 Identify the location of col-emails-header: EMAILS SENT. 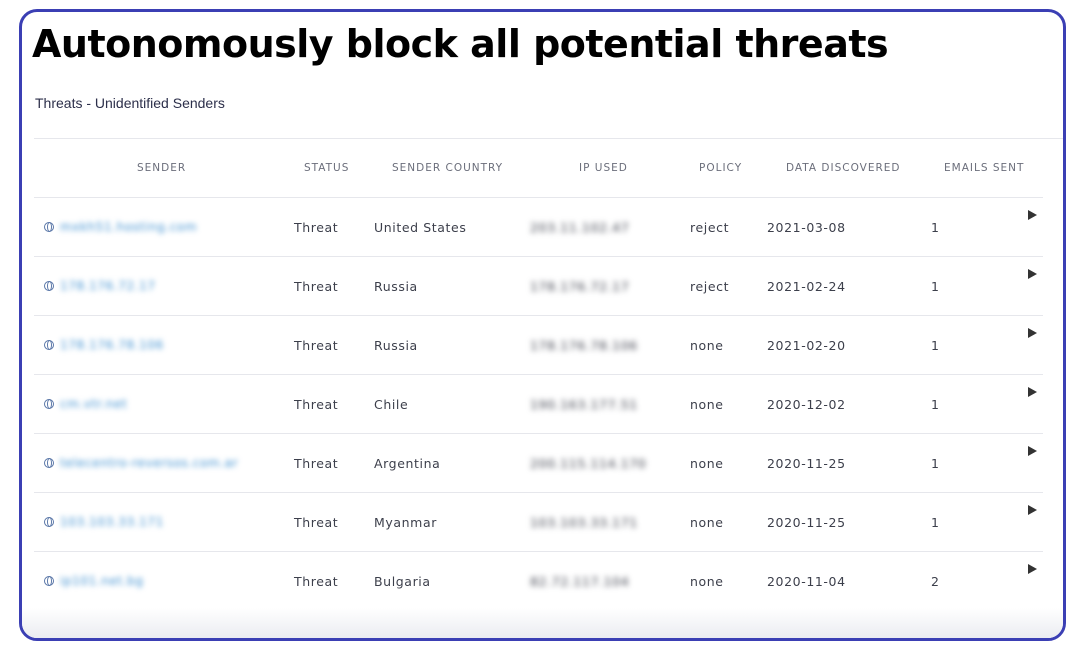
(984, 168).